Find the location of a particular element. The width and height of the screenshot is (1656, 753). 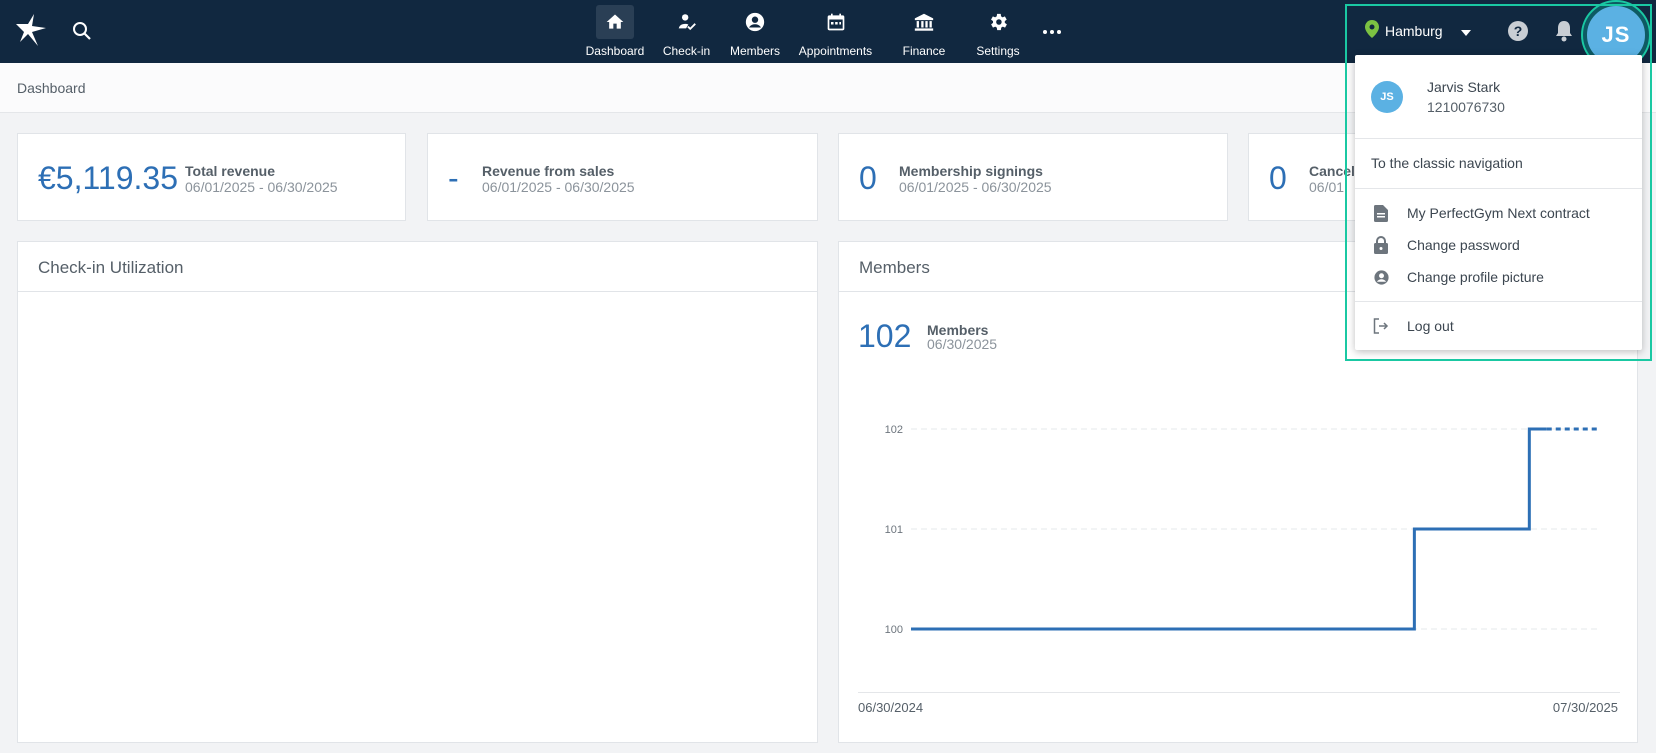

stat-title: Total revenue is located at coordinates (230, 171).